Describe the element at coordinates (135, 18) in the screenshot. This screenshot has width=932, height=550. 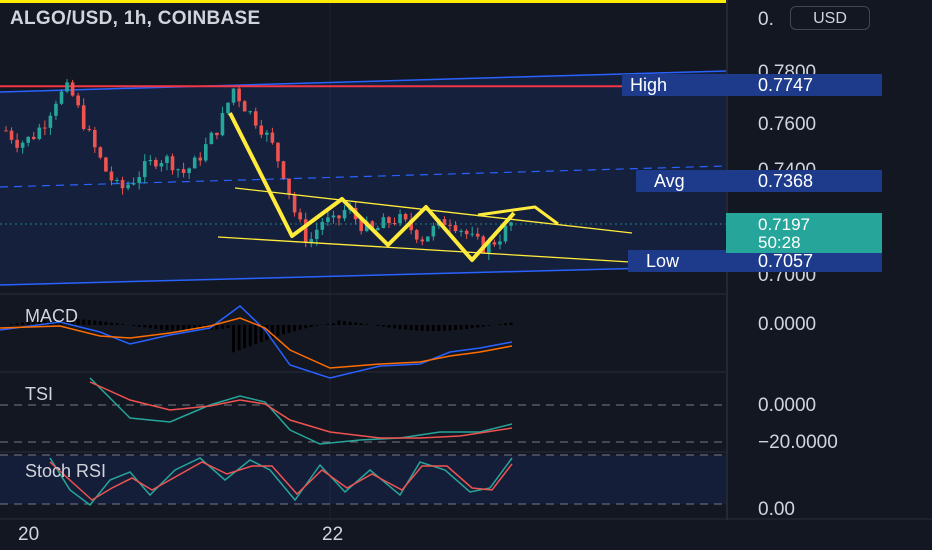
I see `chart-title: ALGO/USD, 1h, COINBASE` at that location.